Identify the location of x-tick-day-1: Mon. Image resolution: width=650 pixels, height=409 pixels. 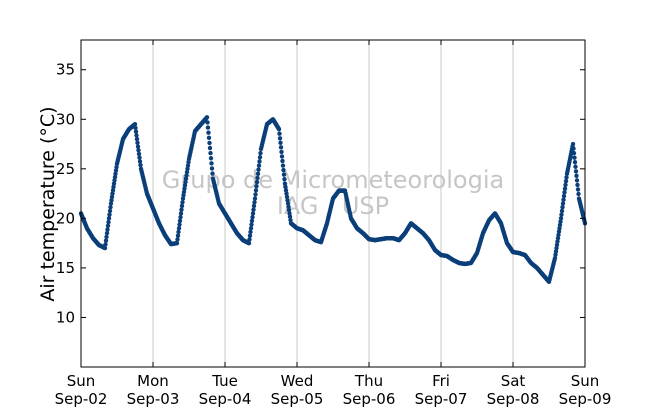
(153, 381).